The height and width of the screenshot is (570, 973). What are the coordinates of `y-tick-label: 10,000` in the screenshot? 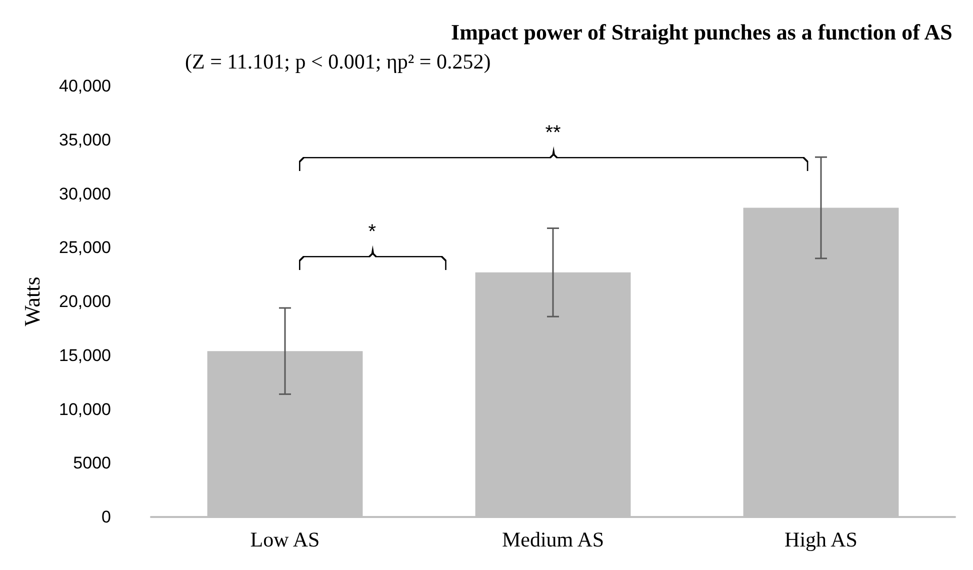 It's located at (85, 409).